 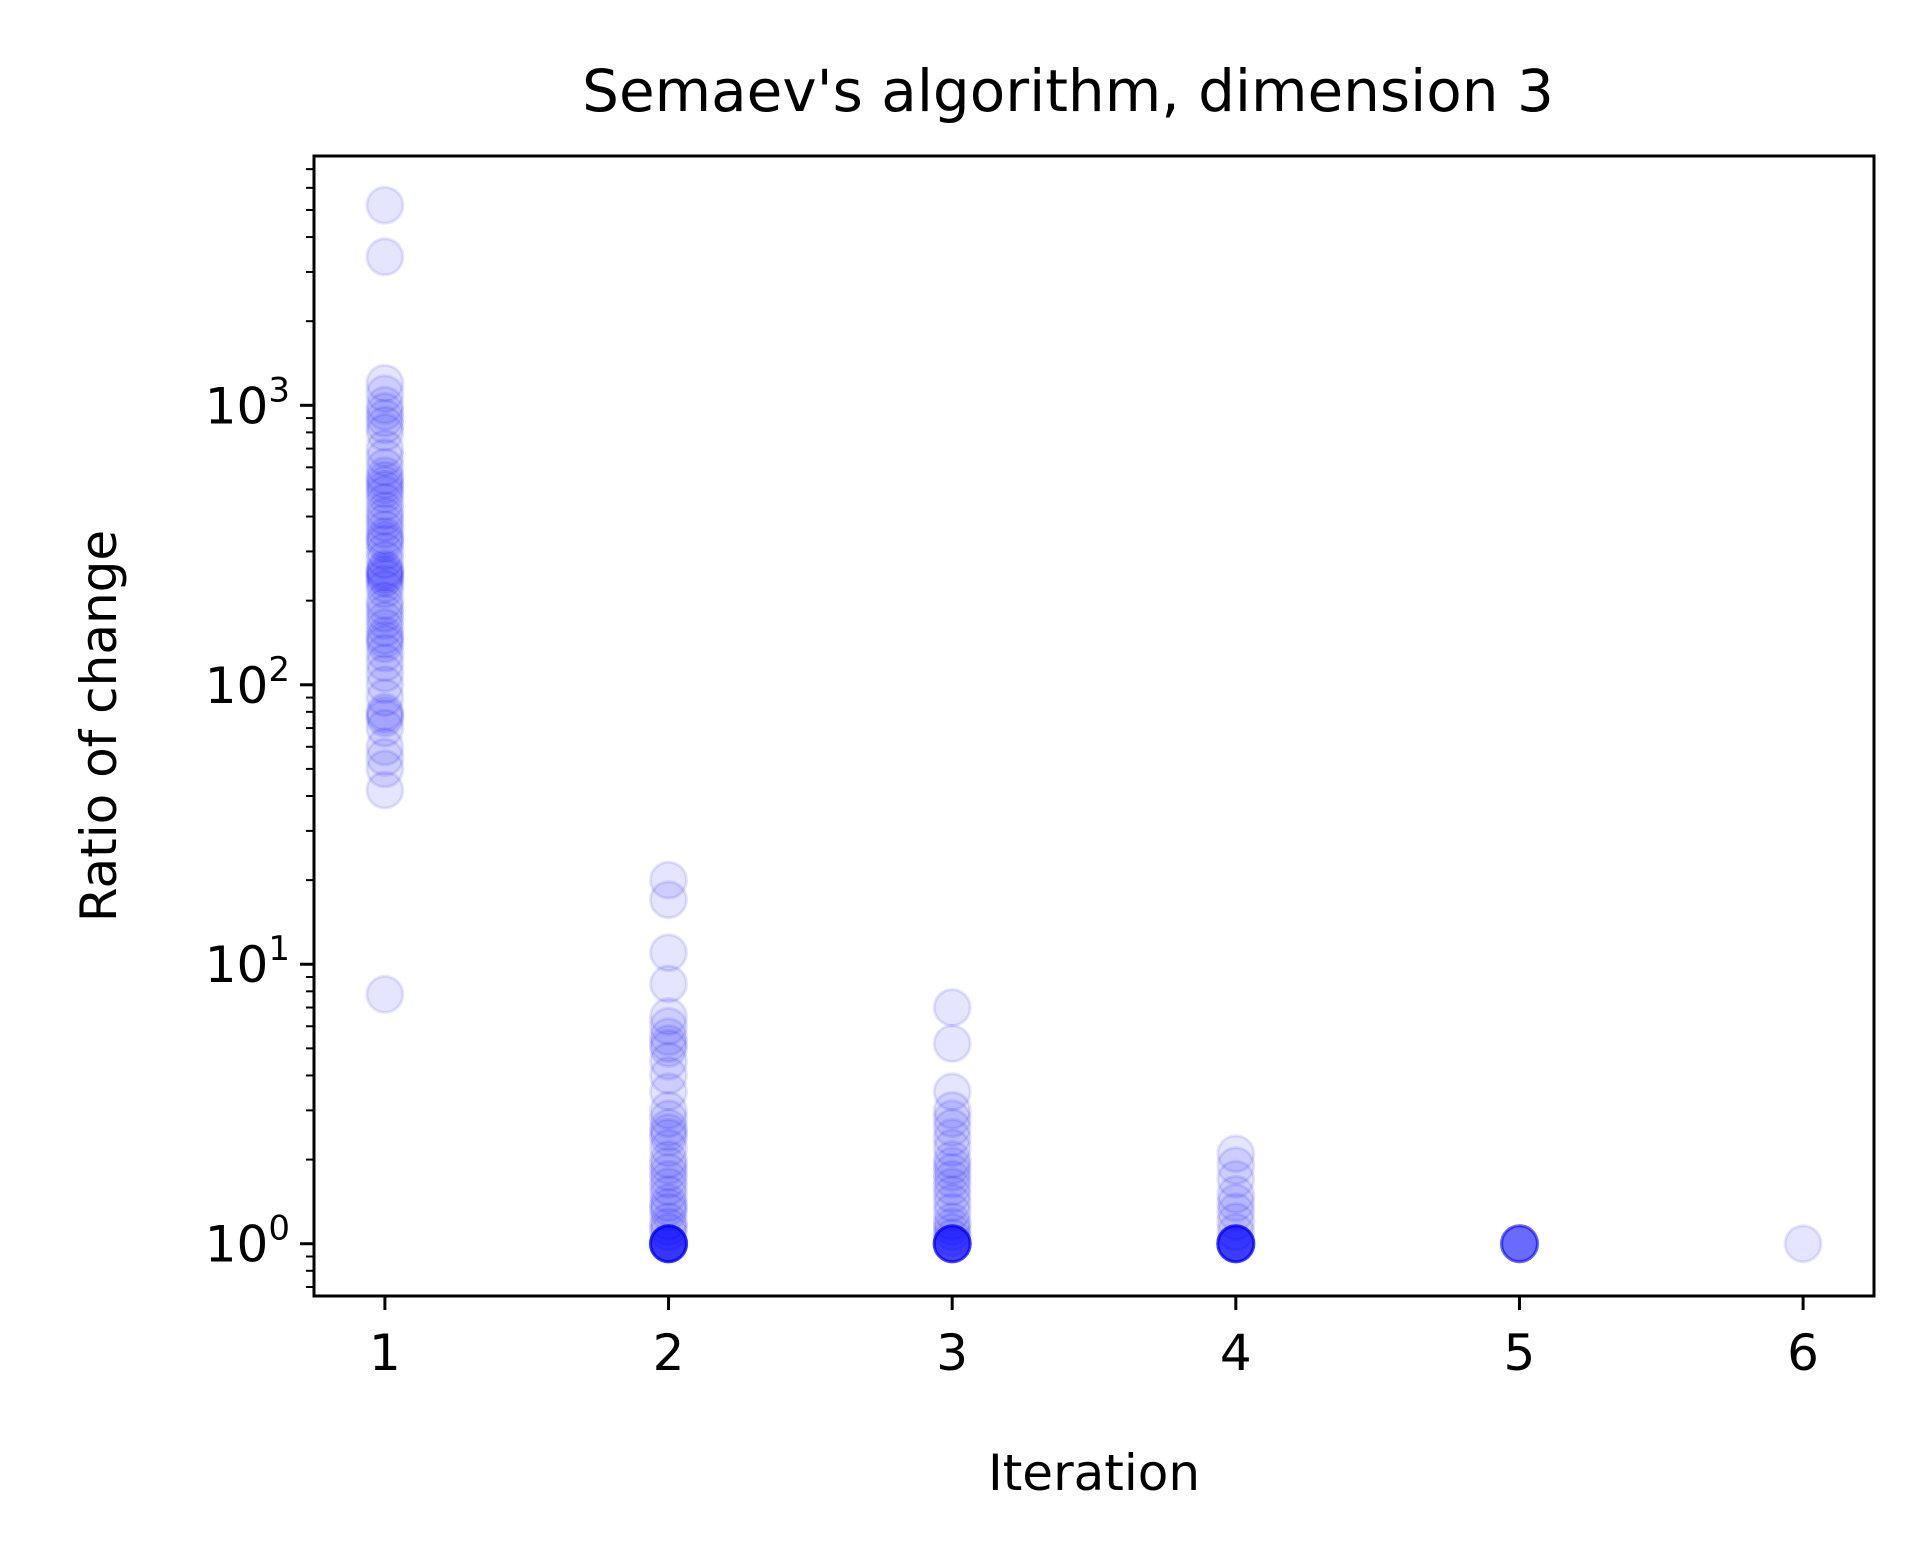 I want to click on x-axis-label: Iteration, so click(x=1094, y=1473).